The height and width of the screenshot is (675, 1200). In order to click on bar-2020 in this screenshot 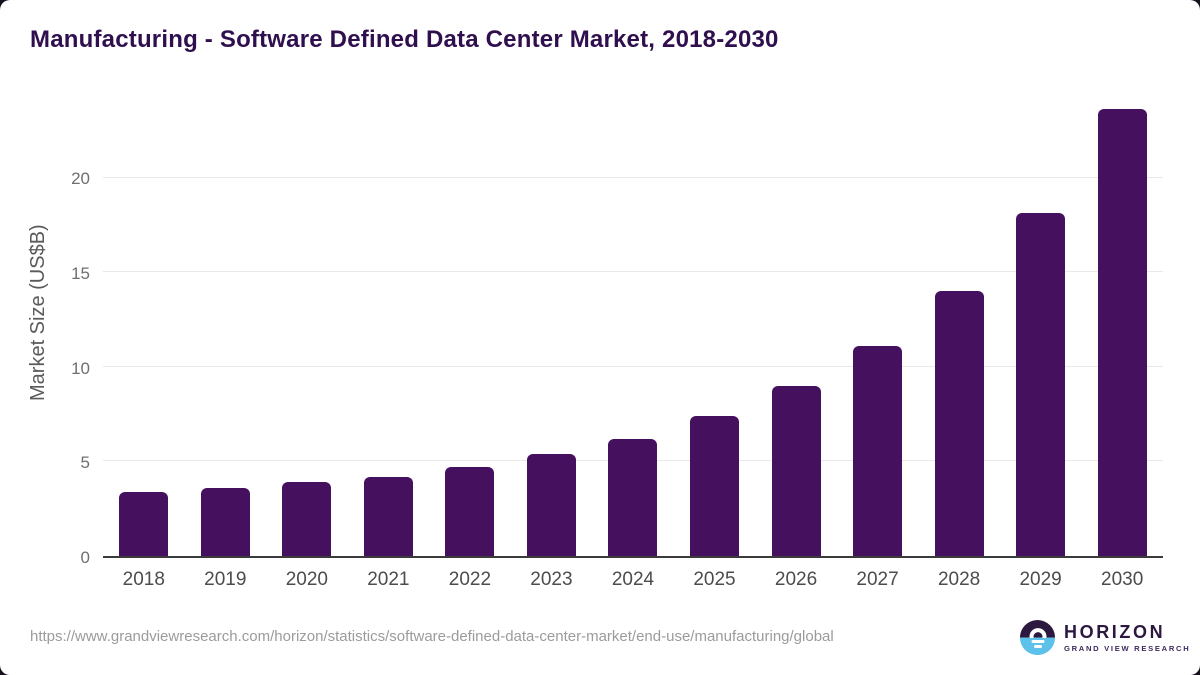, I will do `click(307, 519)`.